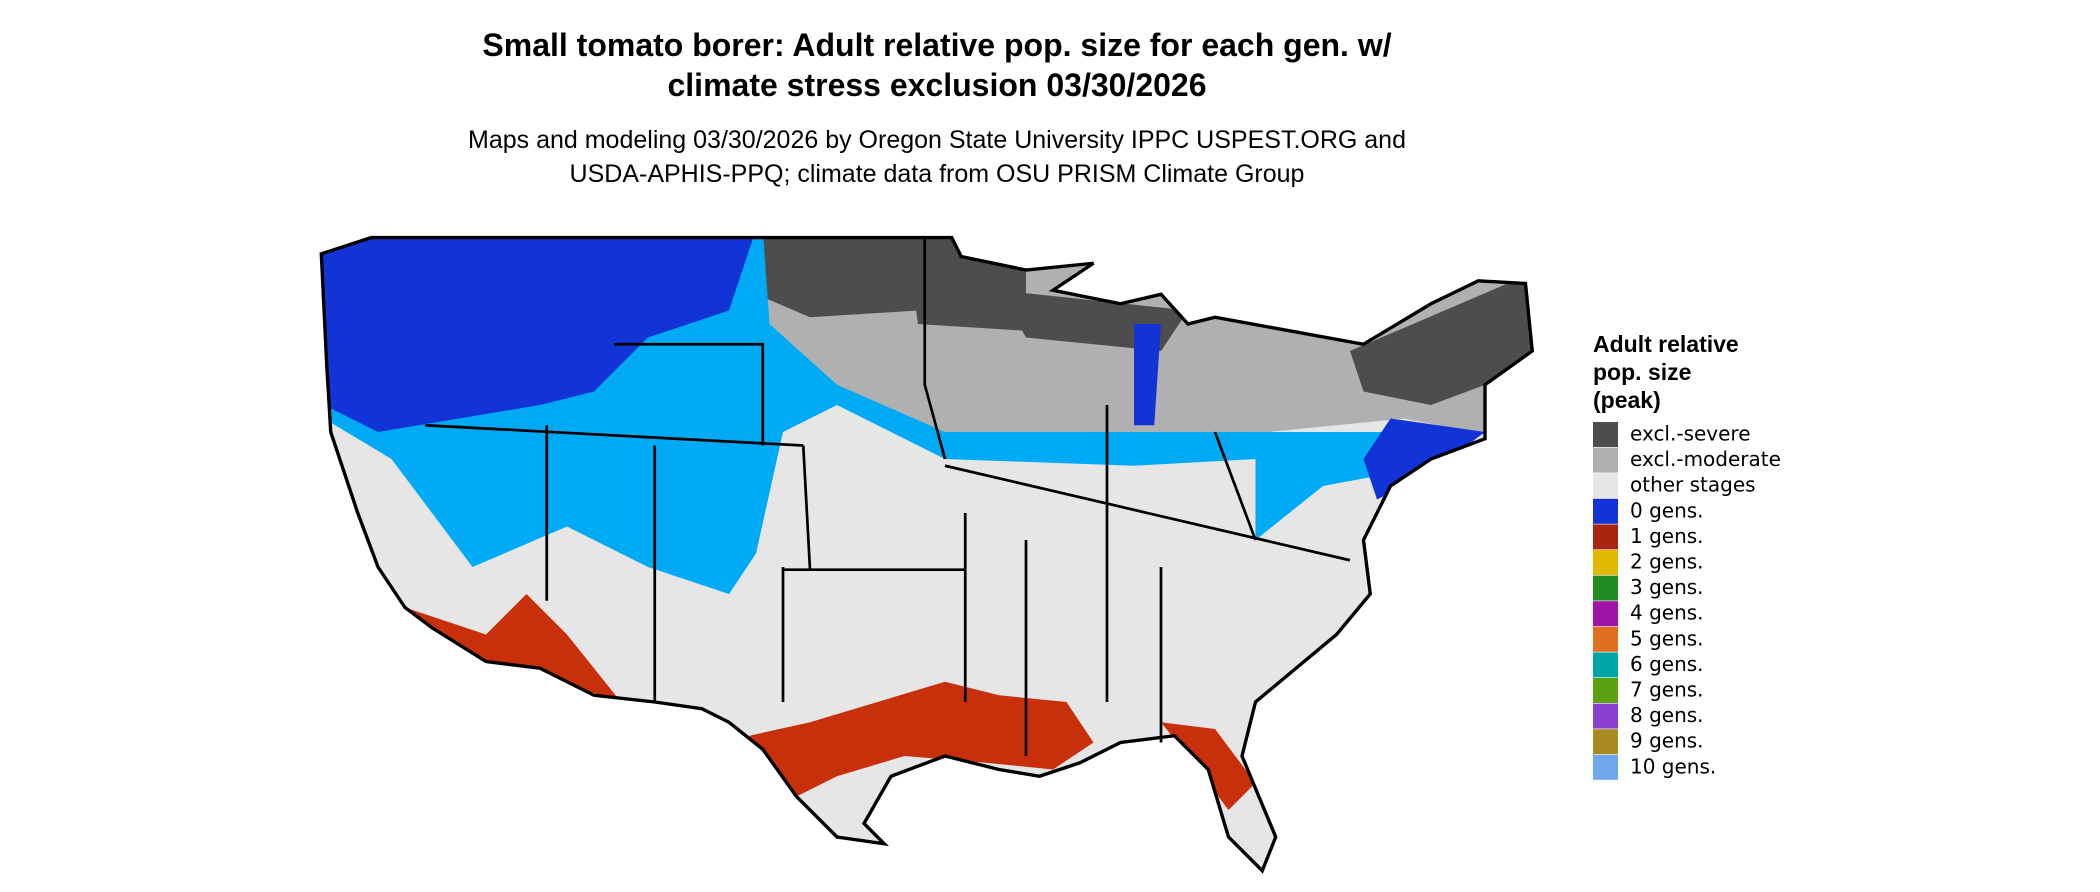 Image resolution: width=2100 pixels, height=892 pixels. What do you see at coordinates (1690, 434) in the screenshot?
I see `legend-label: excl.-severe` at bounding box center [1690, 434].